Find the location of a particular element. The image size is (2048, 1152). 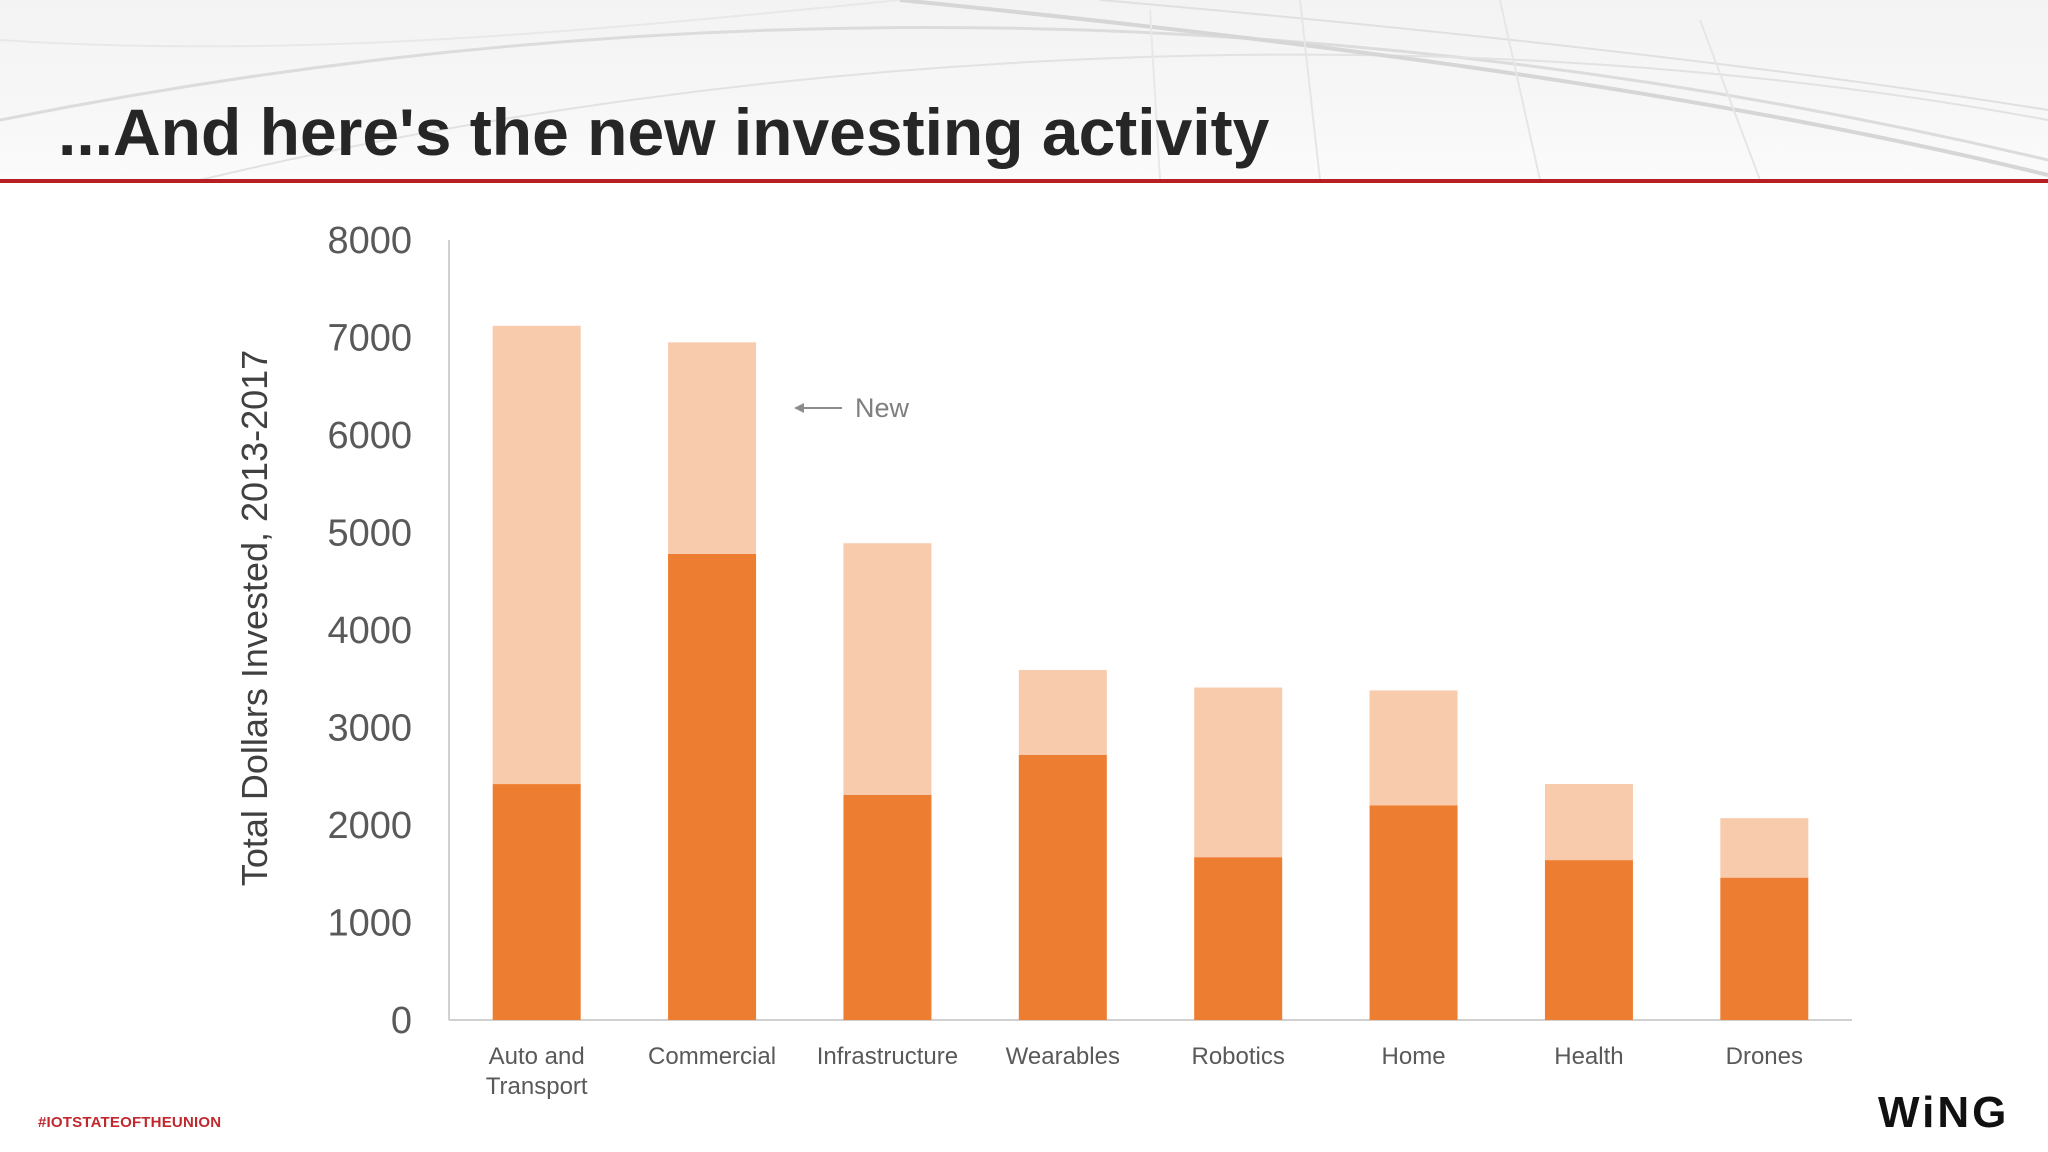

y-tick-label: 2000 is located at coordinates (369, 826).